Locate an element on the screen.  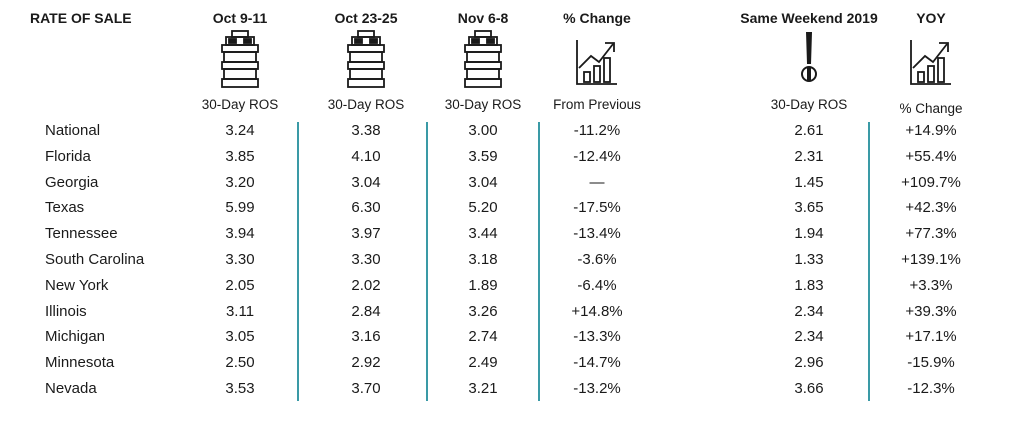
table-cell: +55.4% is located at coordinates (931, 156).